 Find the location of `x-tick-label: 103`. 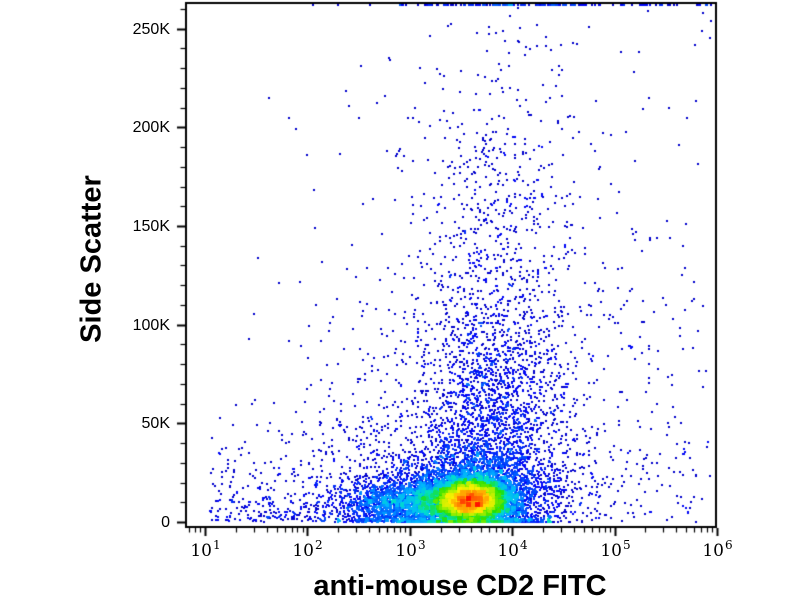

x-tick-label: 103 is located at coordinates (411, 551).